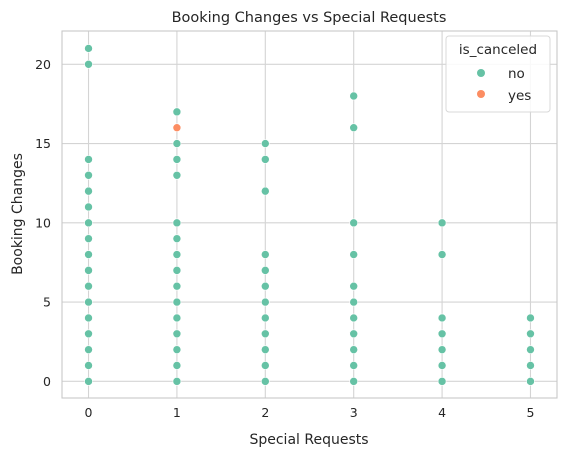 The image size is (566, 457). What do you see at coordinates (18, 214) in the screenshot?
I see `y-axis-label: Booking Changes` at bounding box center [18, 214].